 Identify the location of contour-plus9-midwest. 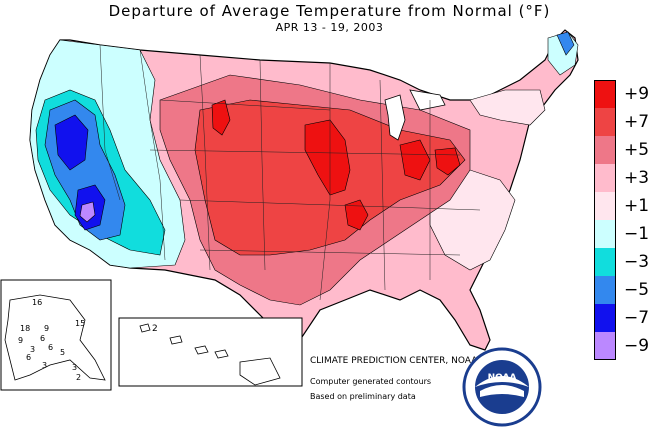
(327, 157).